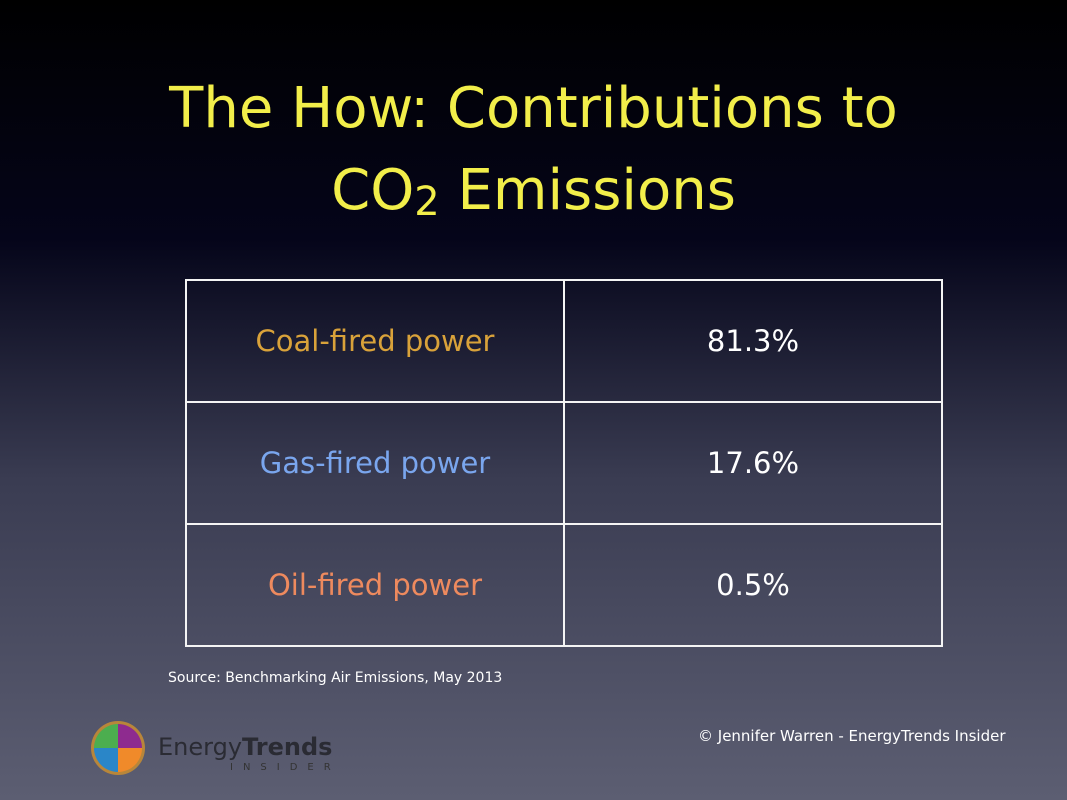 The height and width of the screenshot is (800, 1067). I want to click on row-value: 17.6%, so click(753, 463).